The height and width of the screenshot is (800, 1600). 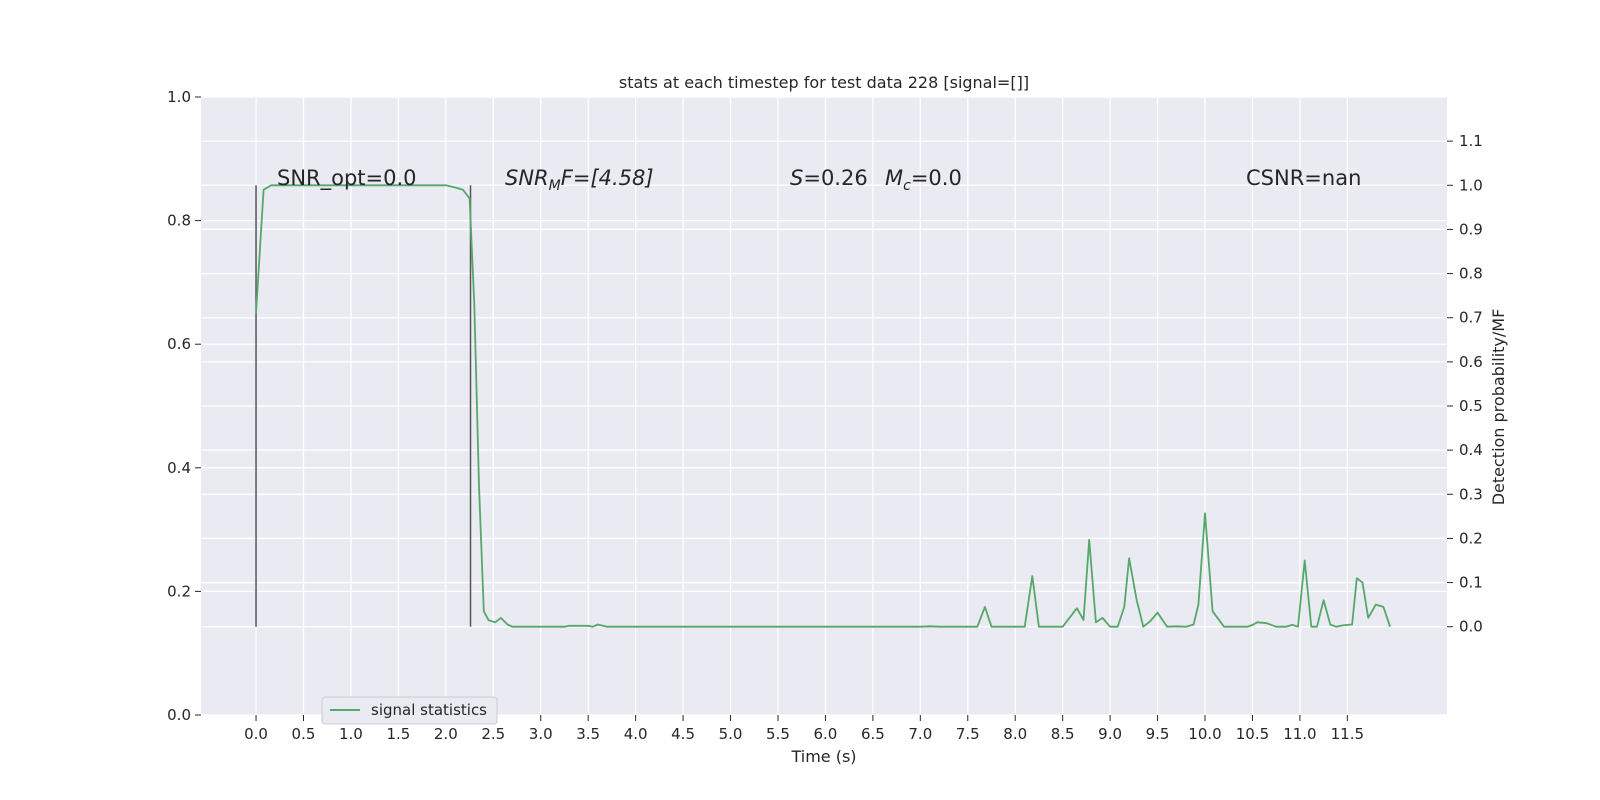 What do you see at coordinates (636, 734) in the screenshot?
I see `x-tick-label: 4.0` at bounding box center [636, 734].